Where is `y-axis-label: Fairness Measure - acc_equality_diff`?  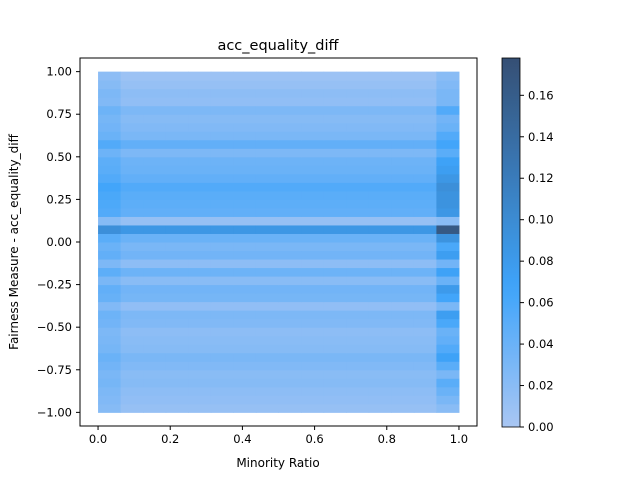 y-axis-label: Fairness Measure - acc_equality_diff is located at coordinates (14, 241).